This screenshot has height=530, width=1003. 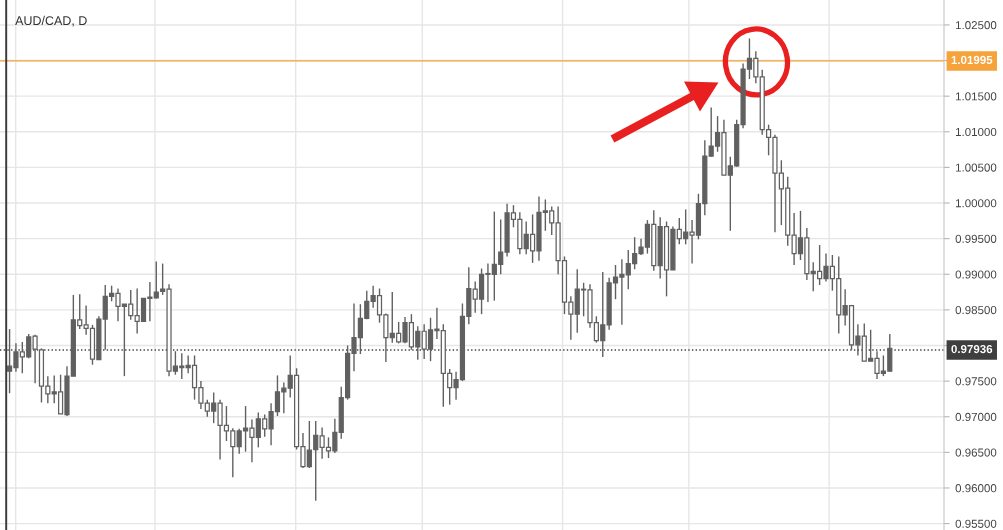 What do you see at coordinates (976, 310) in the screenshot?
I see `y-tick-label: 0.98500` at bounding box center [976, 310].